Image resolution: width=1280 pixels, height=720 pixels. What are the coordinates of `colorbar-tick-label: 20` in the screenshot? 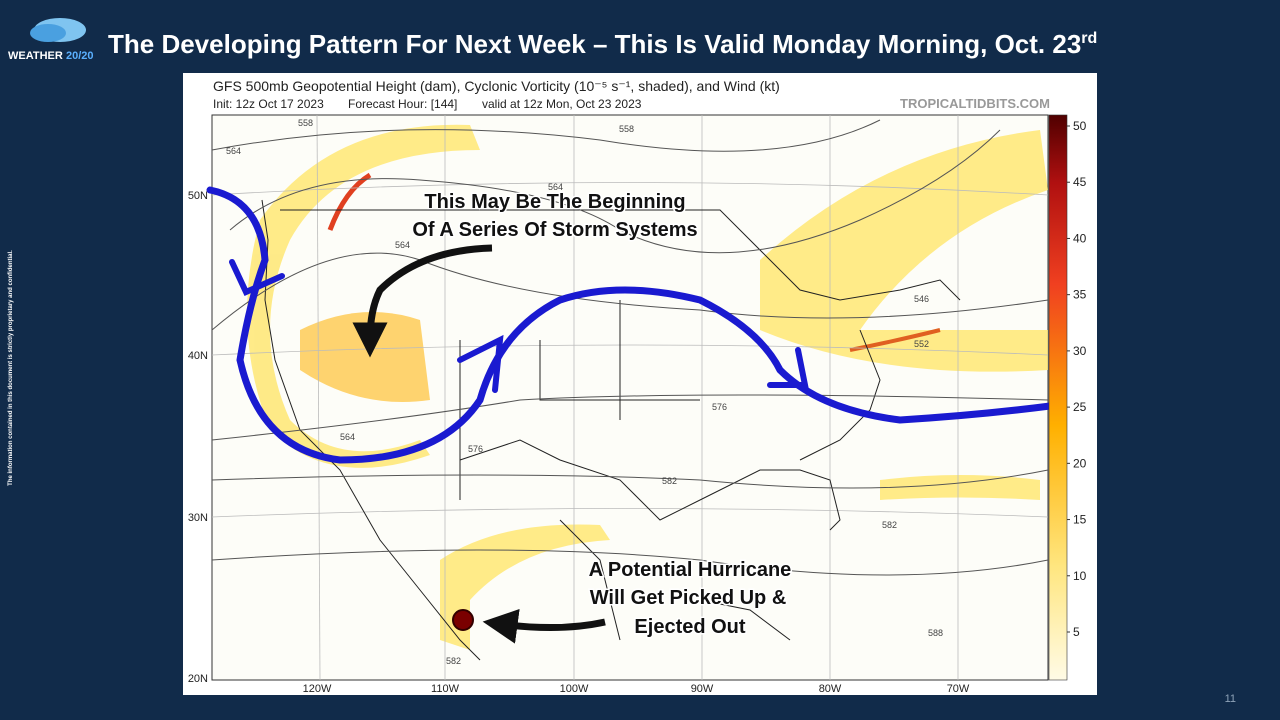 It's located at (1080, 463).